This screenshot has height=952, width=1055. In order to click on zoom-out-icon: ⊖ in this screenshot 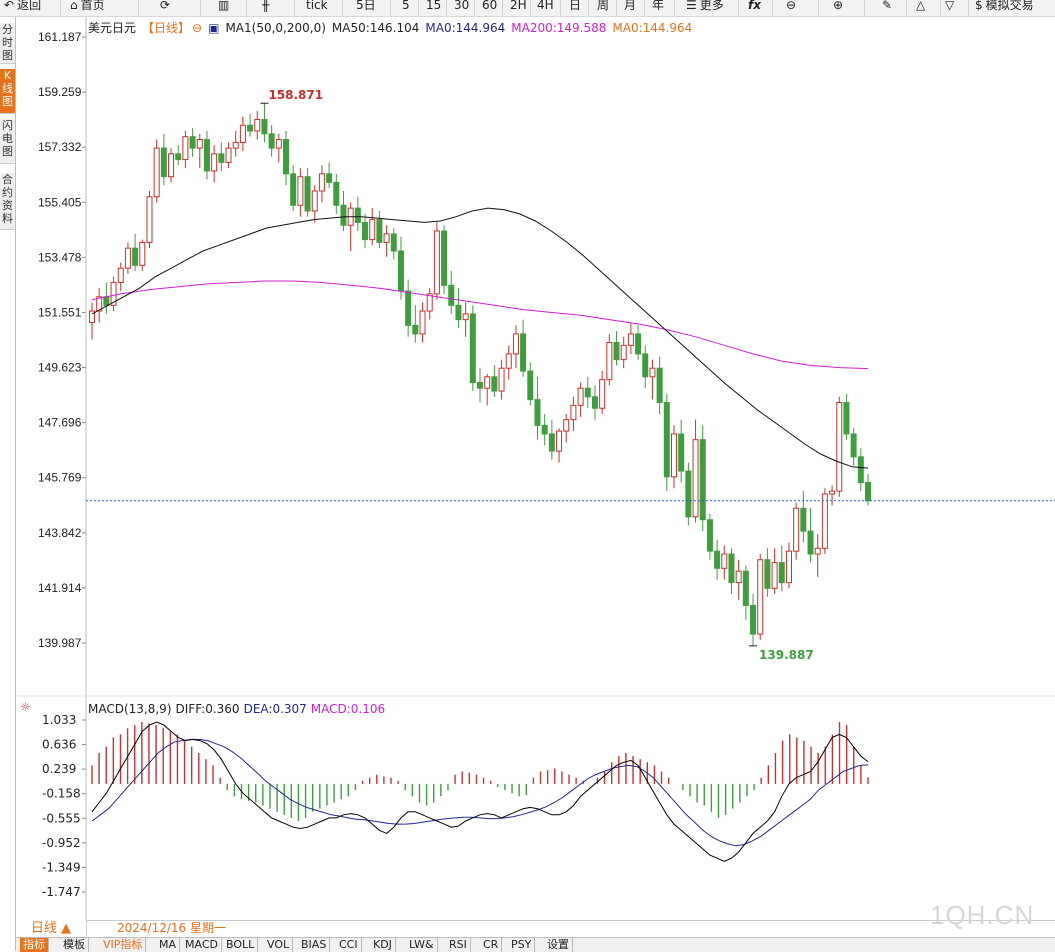, I will do `click(791, 6)`.